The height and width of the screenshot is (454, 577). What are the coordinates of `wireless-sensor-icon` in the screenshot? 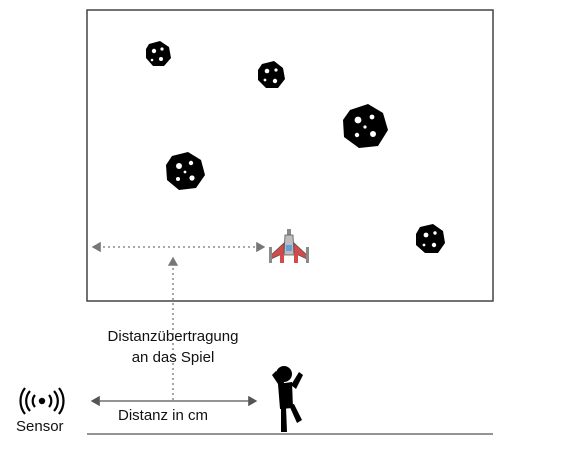 It's located at (42, 401).